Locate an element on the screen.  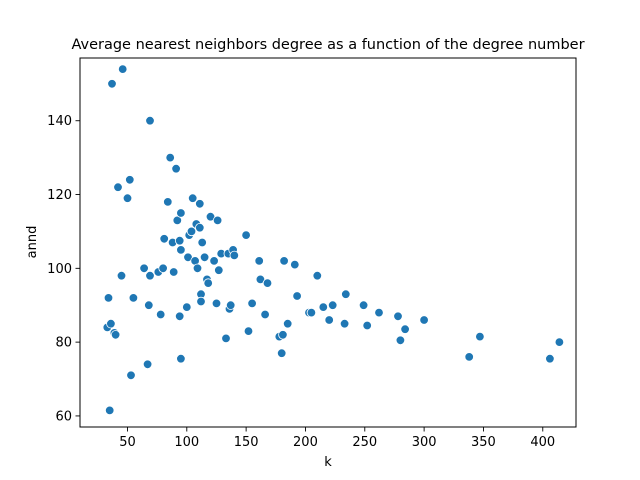
x-axis-ticks: 50 100 150 200 250 300 350 400 is located at coordinates (337, 438).